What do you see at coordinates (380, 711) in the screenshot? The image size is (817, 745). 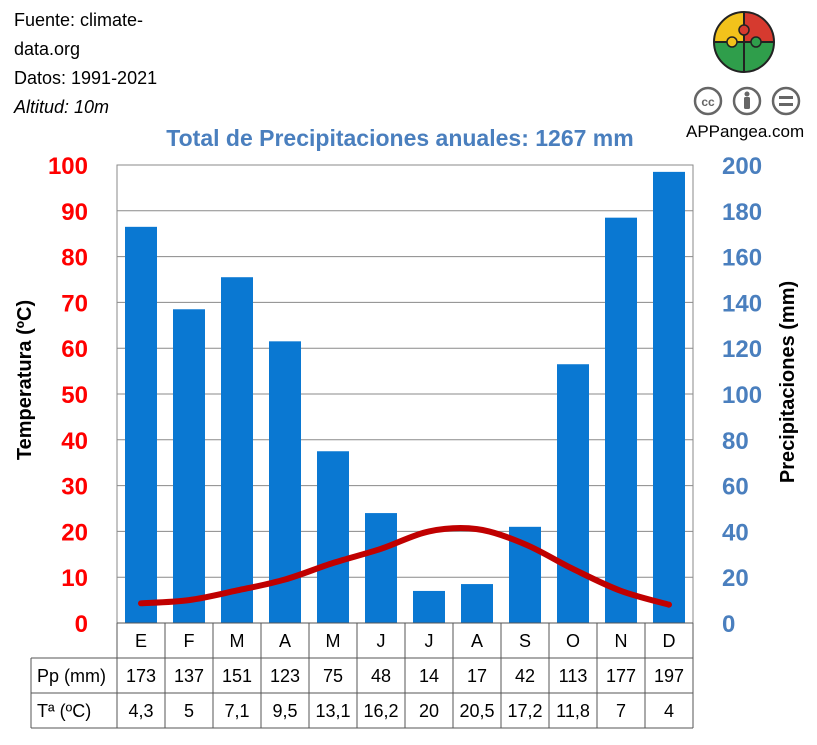 I see `temperature-value: 16,2` at bounding box center [380, 711].